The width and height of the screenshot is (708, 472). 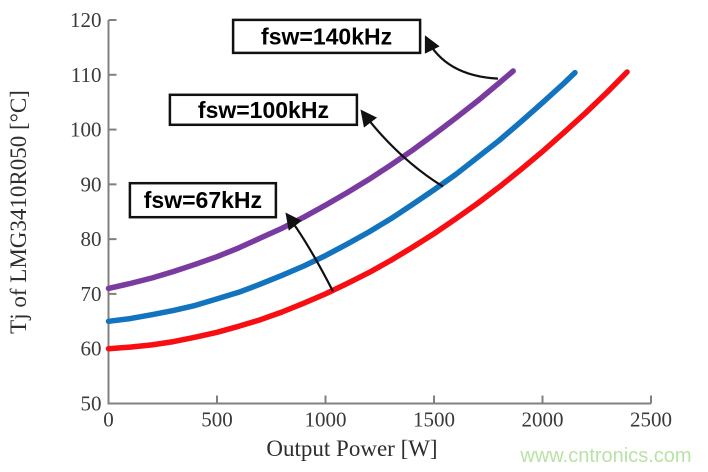 What do you see at coordinates (231, 236) in the screenshot?
I see `annotation-fsw-67khz: fsw=67kHz` at bounding box center [231, 236].